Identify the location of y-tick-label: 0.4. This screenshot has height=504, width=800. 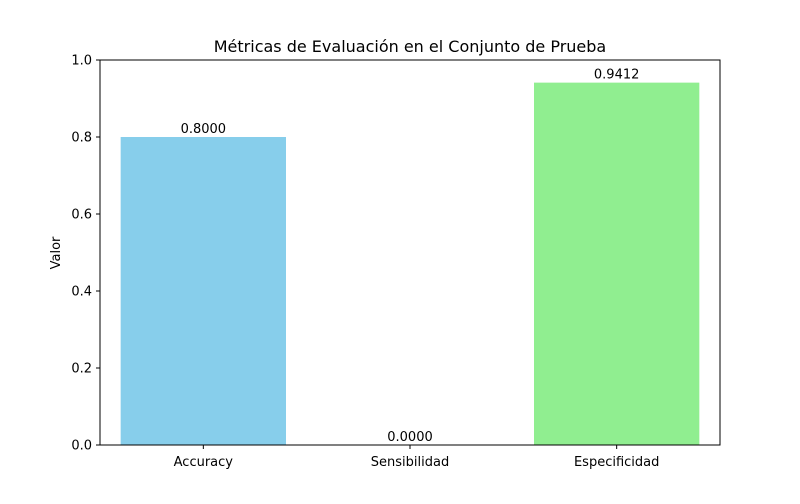
(81, 292).